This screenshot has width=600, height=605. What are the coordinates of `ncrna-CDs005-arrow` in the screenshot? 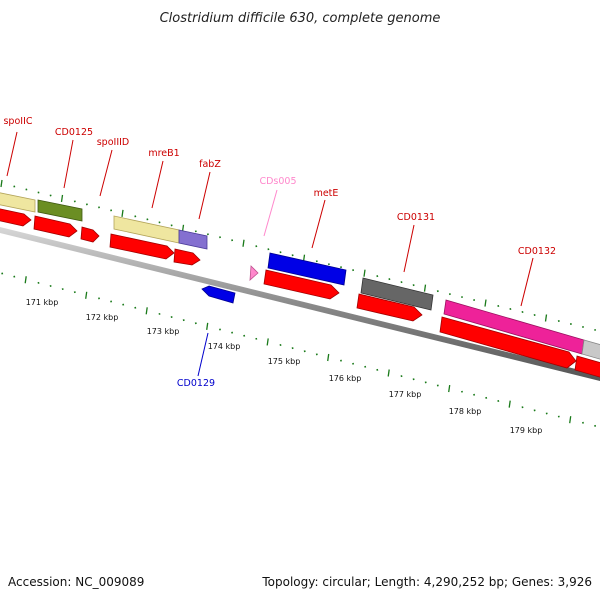 It's located at (254, 273).